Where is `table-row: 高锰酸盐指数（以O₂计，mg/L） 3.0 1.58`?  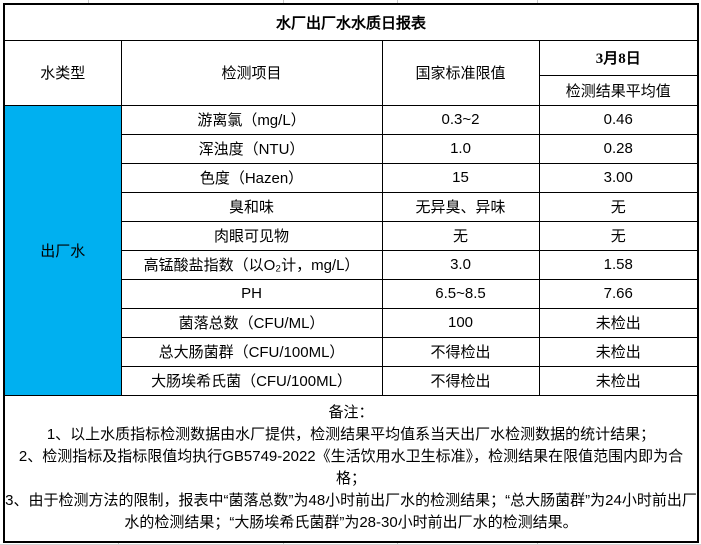 table-row: 高锰酸盐指数（以O₂计，mg/L） 3.0 1.58 is located at coordinates (351, 264).